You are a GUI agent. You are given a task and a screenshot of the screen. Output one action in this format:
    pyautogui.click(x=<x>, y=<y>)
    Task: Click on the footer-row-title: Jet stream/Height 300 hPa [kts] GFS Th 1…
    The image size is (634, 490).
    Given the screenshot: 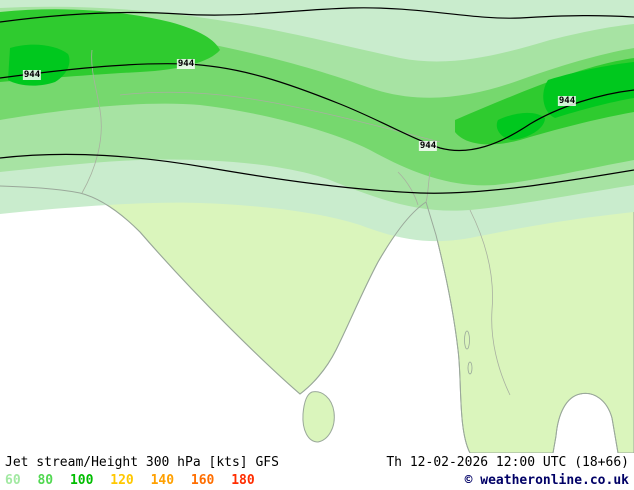 What is the action you would take?
    pyautogui.click(x=317, y=462)
    